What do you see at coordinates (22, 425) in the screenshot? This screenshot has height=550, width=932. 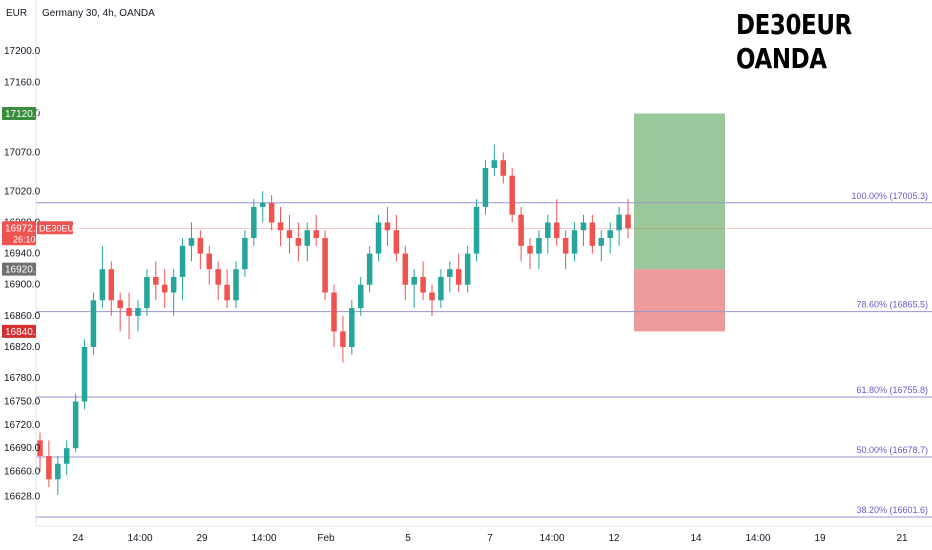 I see `price-tick-label: 16720.0` at bounding box center [22, 425].